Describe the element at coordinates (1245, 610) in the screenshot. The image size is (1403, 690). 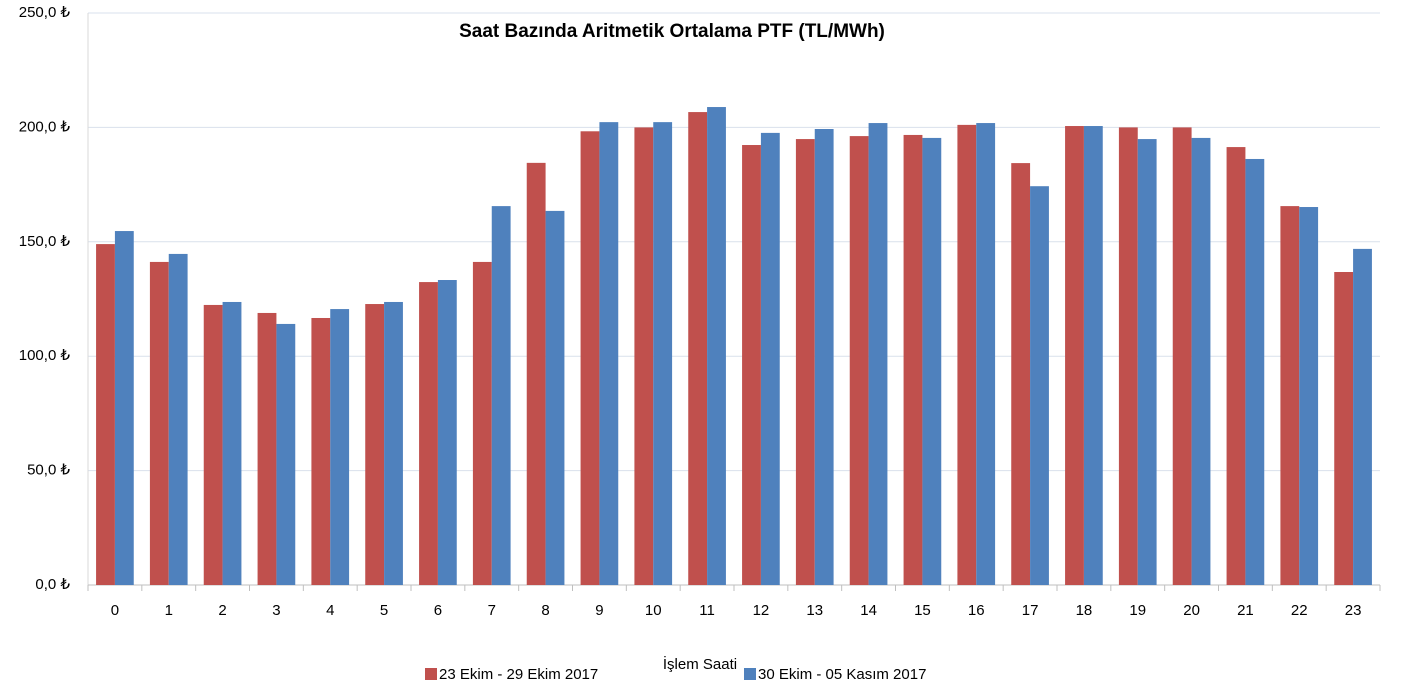
I see `x-tick-label: 21` at that location.